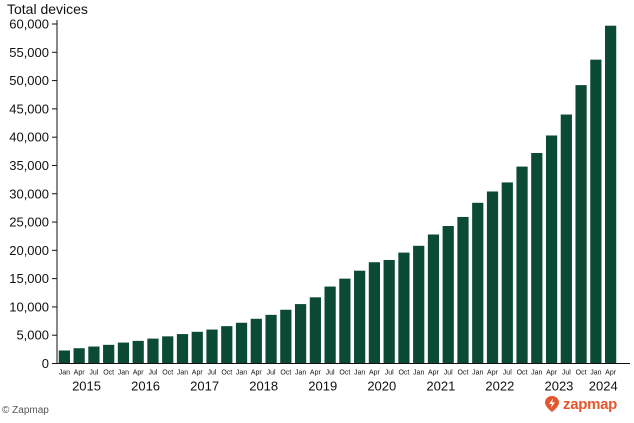  What do you see at coordinates (29, 193) in the screenshot?
I see `y-tick-label: 30,000` at bounding box center [29, 193].